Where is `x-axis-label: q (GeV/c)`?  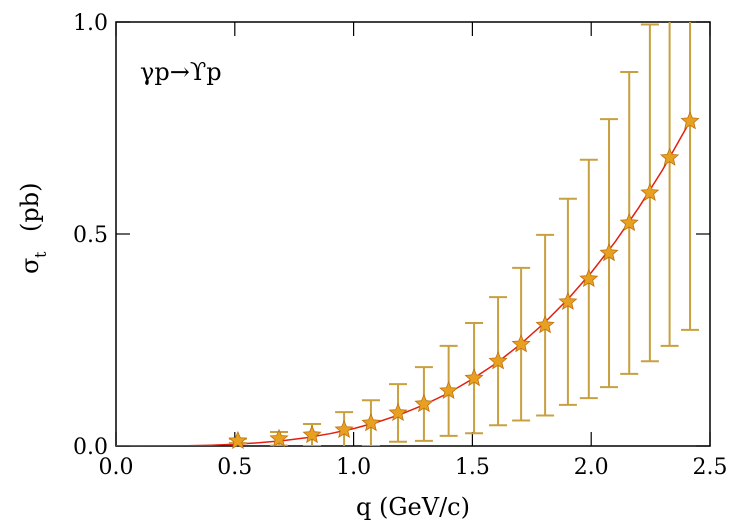
x-axis-label: q (GeV/c) is located at coordinates (413, 507).